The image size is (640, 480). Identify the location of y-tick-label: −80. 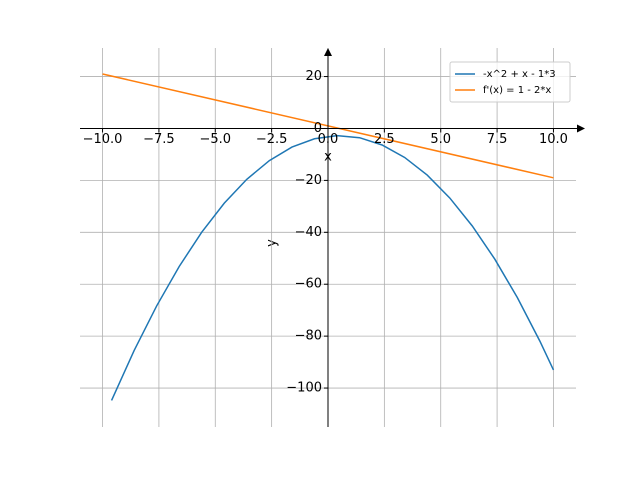
(308, 336).